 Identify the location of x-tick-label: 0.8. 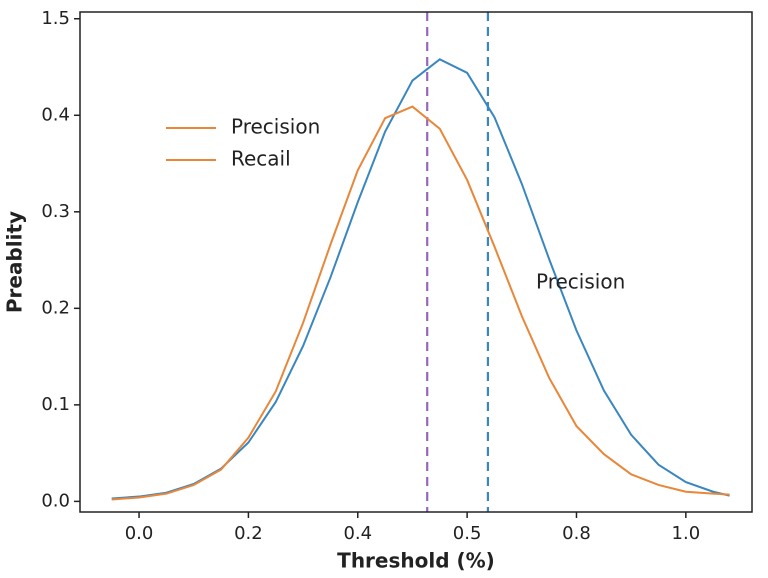
(576, 533).